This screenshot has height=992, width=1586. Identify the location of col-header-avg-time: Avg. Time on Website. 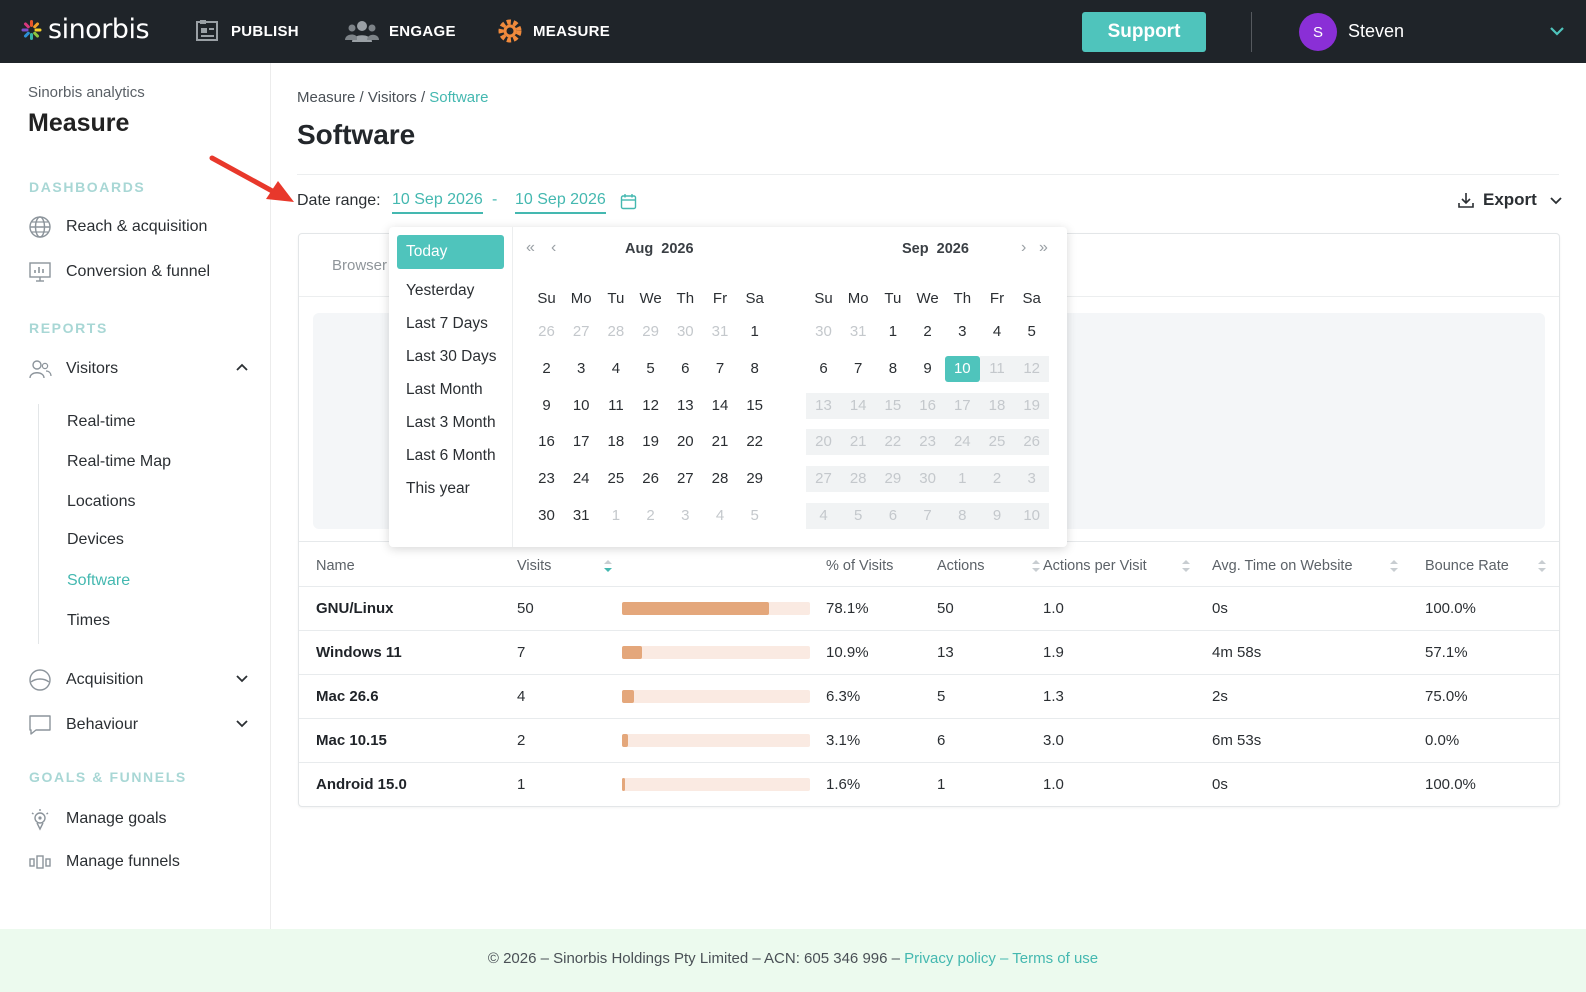
(1305, 566).